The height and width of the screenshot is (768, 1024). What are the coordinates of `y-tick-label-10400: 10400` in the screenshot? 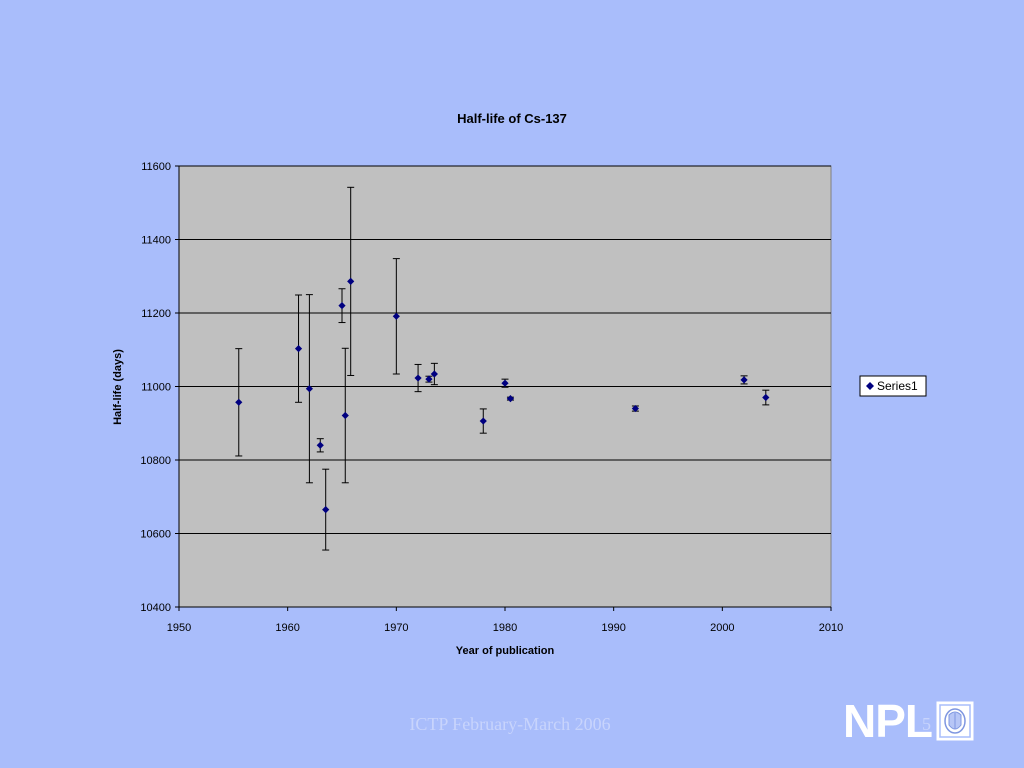 It's located at (155, 608).